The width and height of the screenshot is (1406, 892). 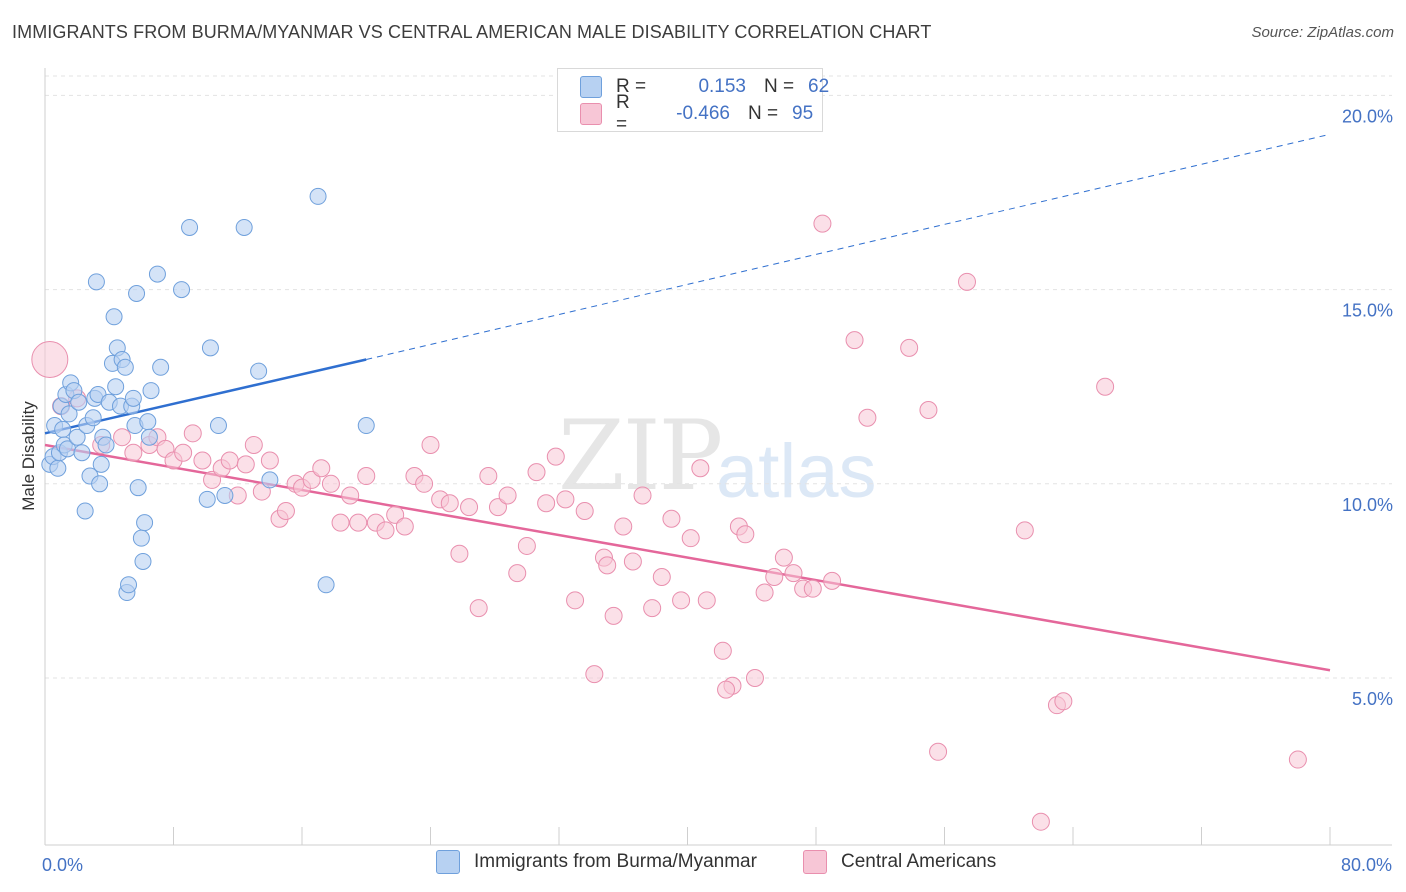 I want to click on correlation-legend: R = 0.153 N = 62 R = -0.466 N = 95, so click(x=693, y=101).